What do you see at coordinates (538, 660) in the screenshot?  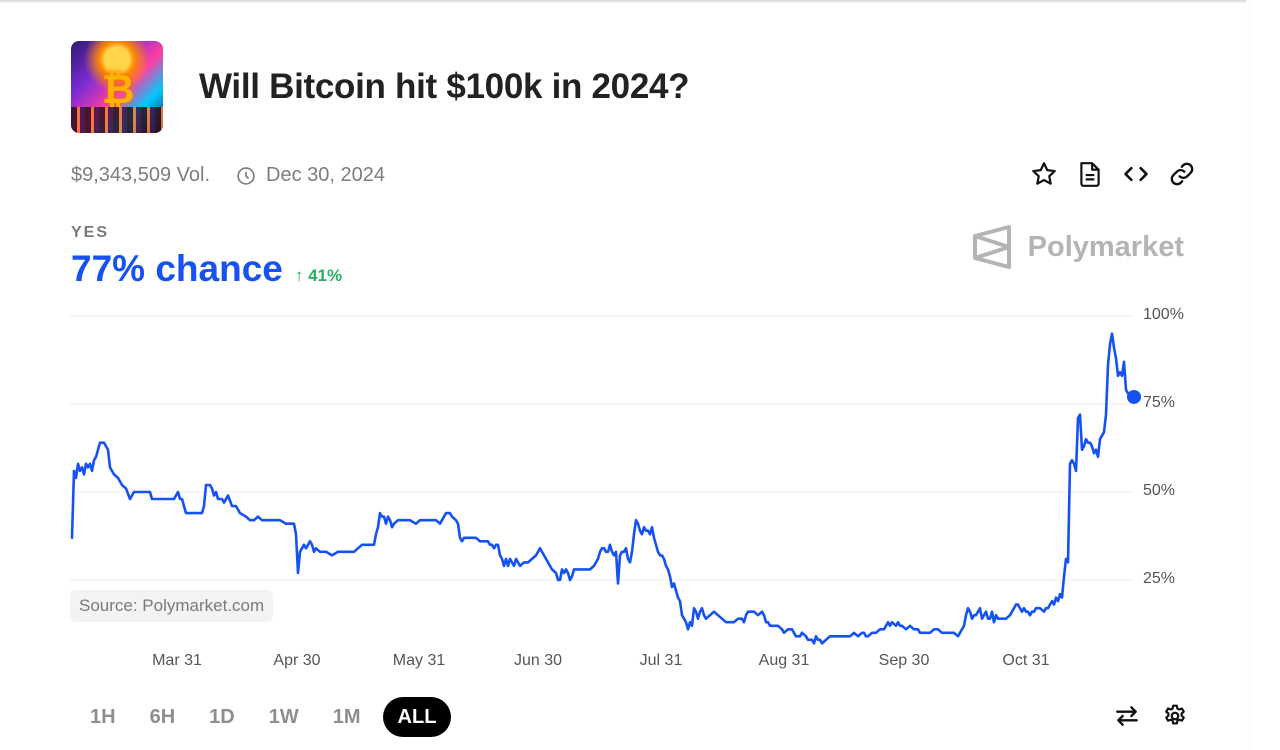 I see `x-tick-label: Jun 30` at bounding box center [538, 660].